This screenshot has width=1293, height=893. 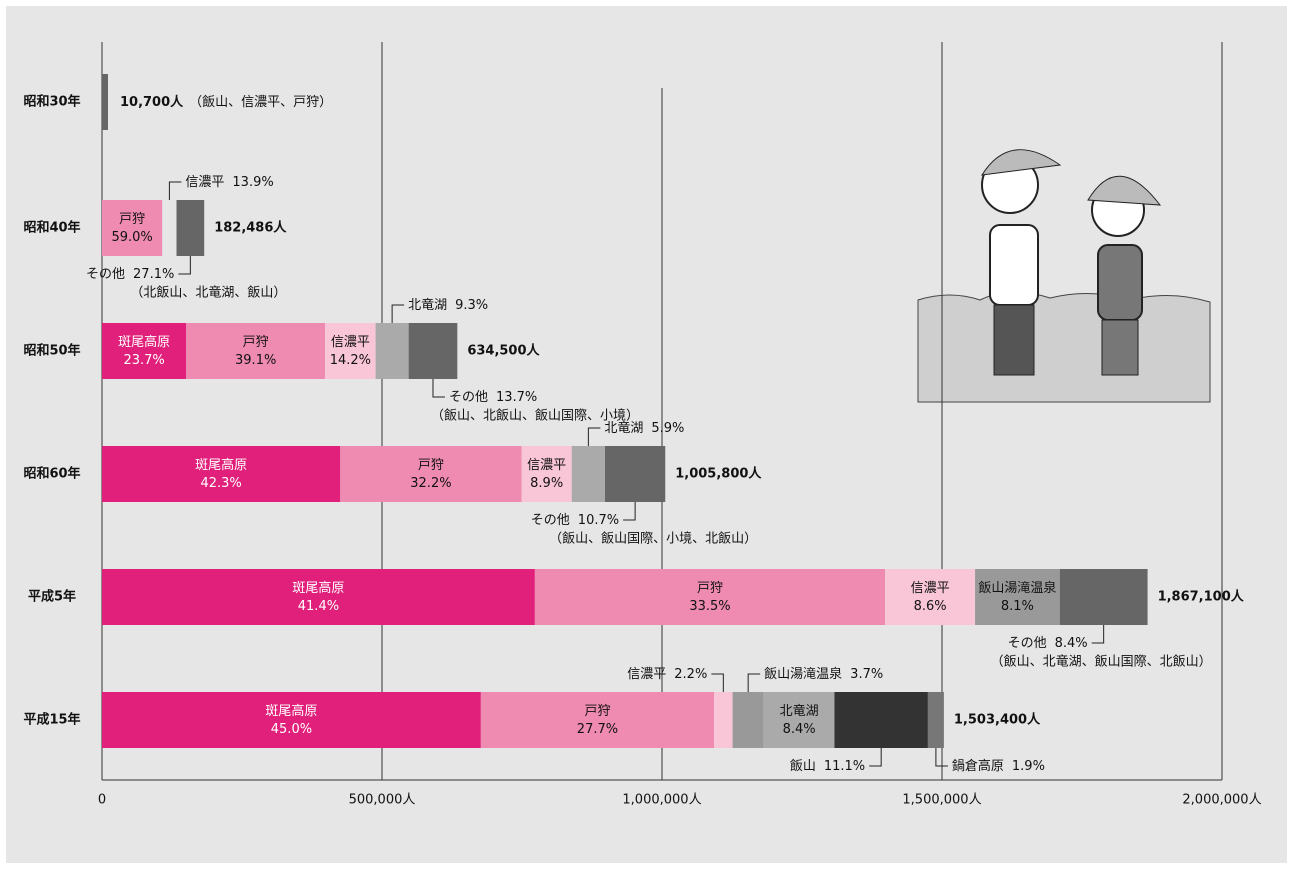 What do you see at coordinates (644, 428) in the screenshot?
I see `segment-callout: 北竜湖 5.9%` at bounding box center [644, 428].